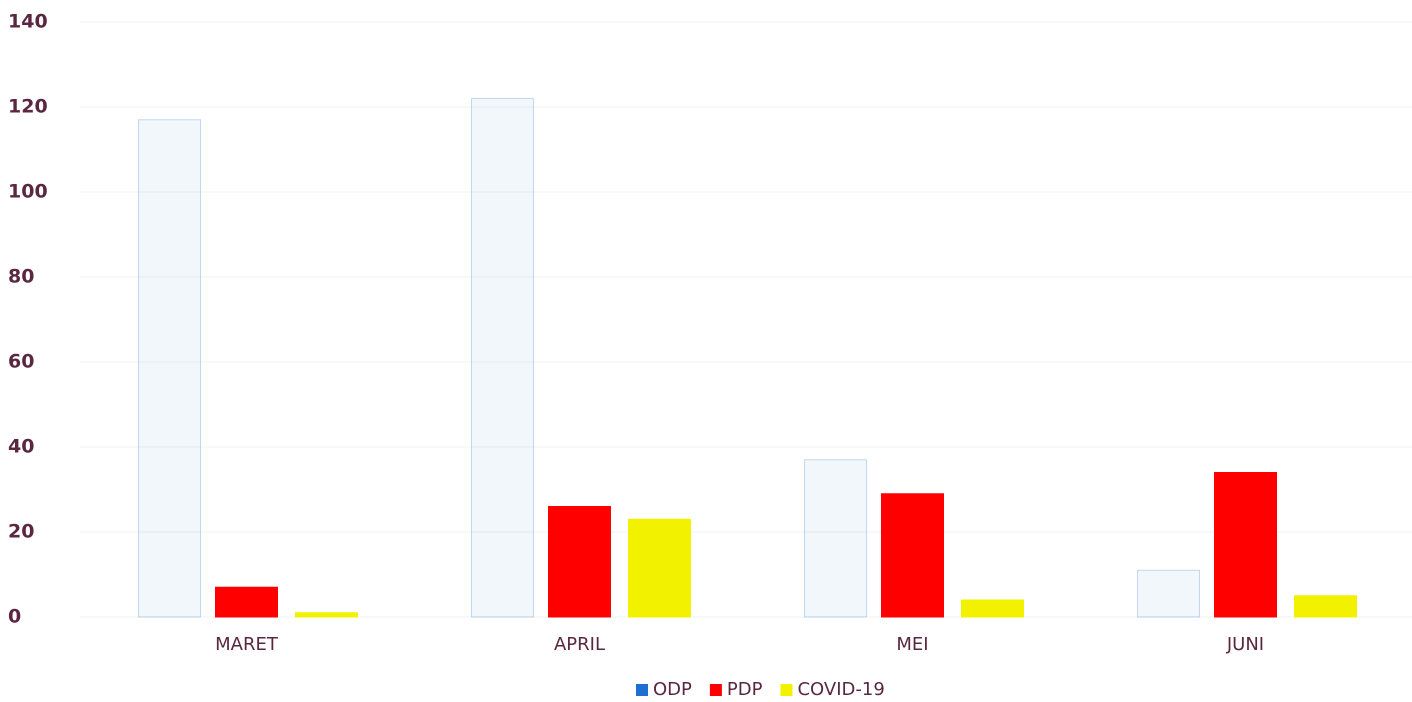  Describe the element at coordinates (1245, 644) in the screenshot. I see `x-tick-label: JUNI` at that location.